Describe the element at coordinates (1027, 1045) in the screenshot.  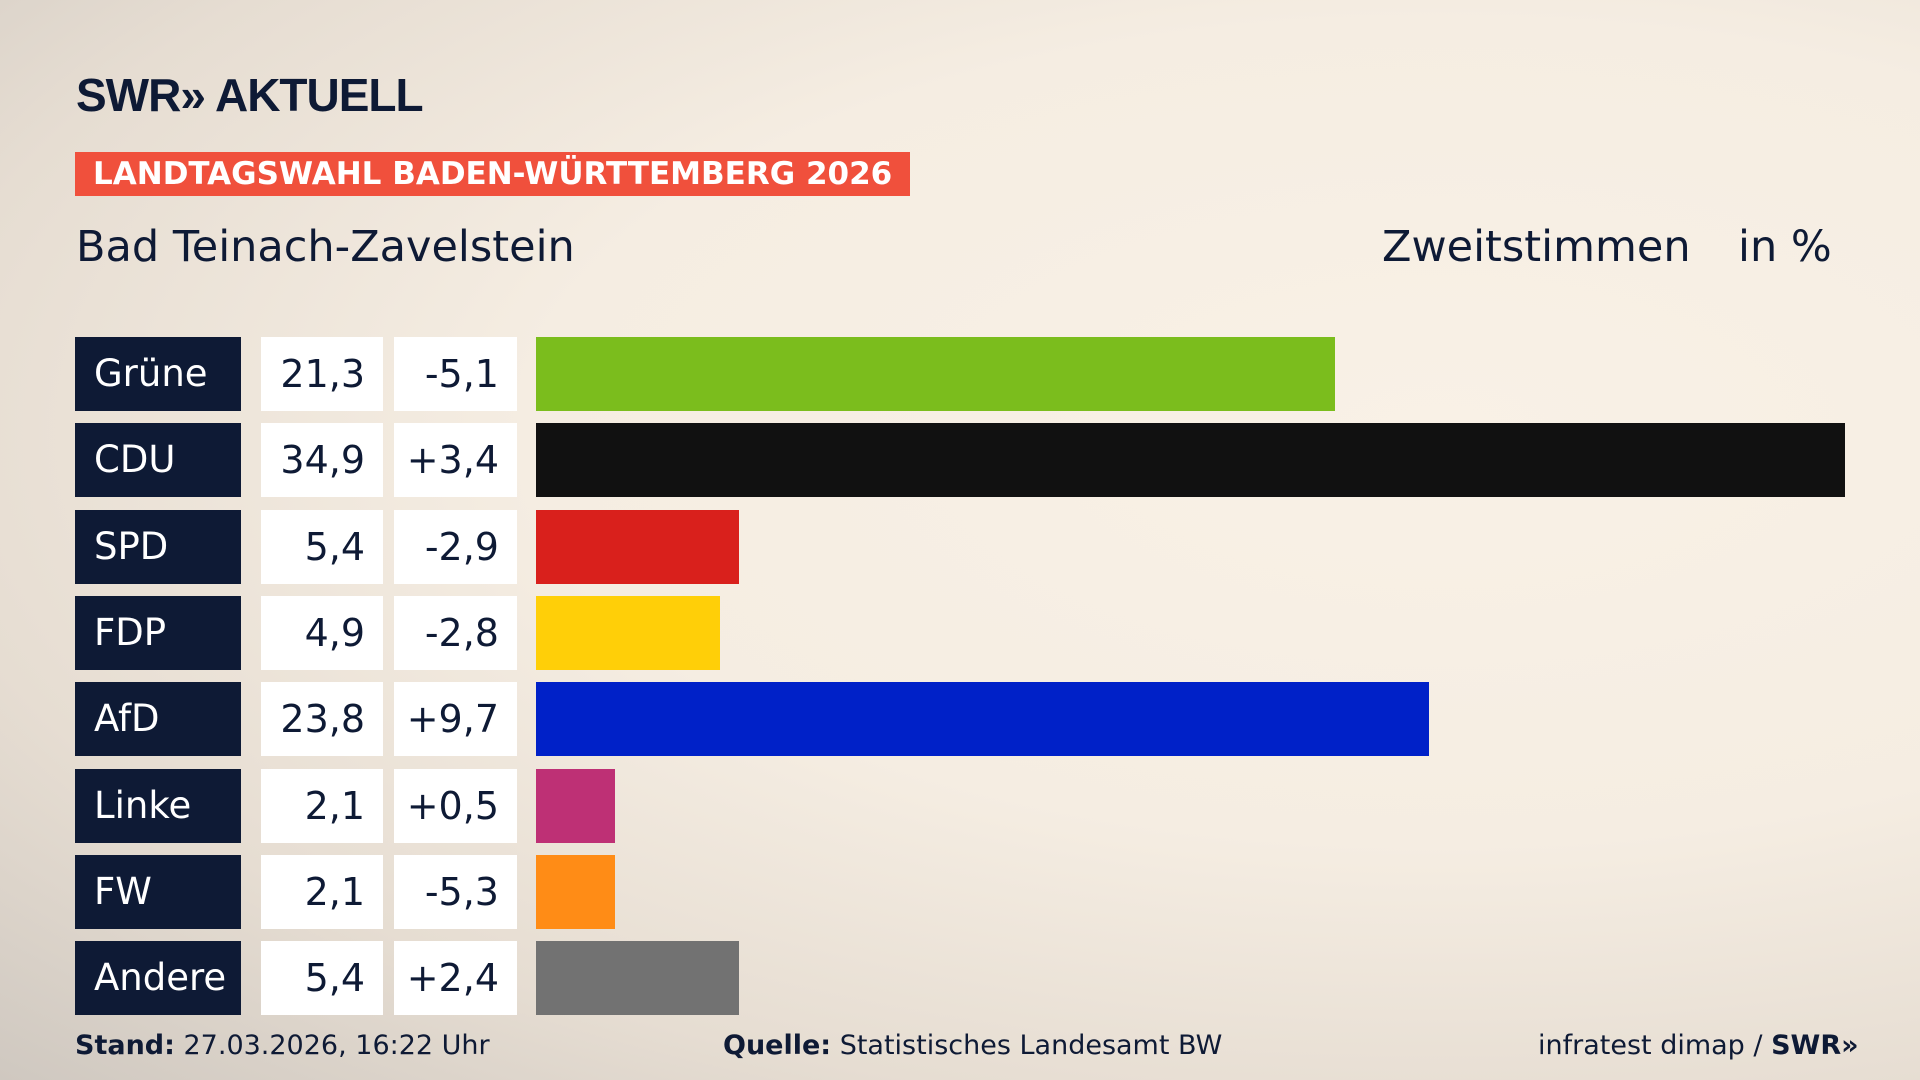
I see `source-value: Statistisches Landesamt BW` at that location.